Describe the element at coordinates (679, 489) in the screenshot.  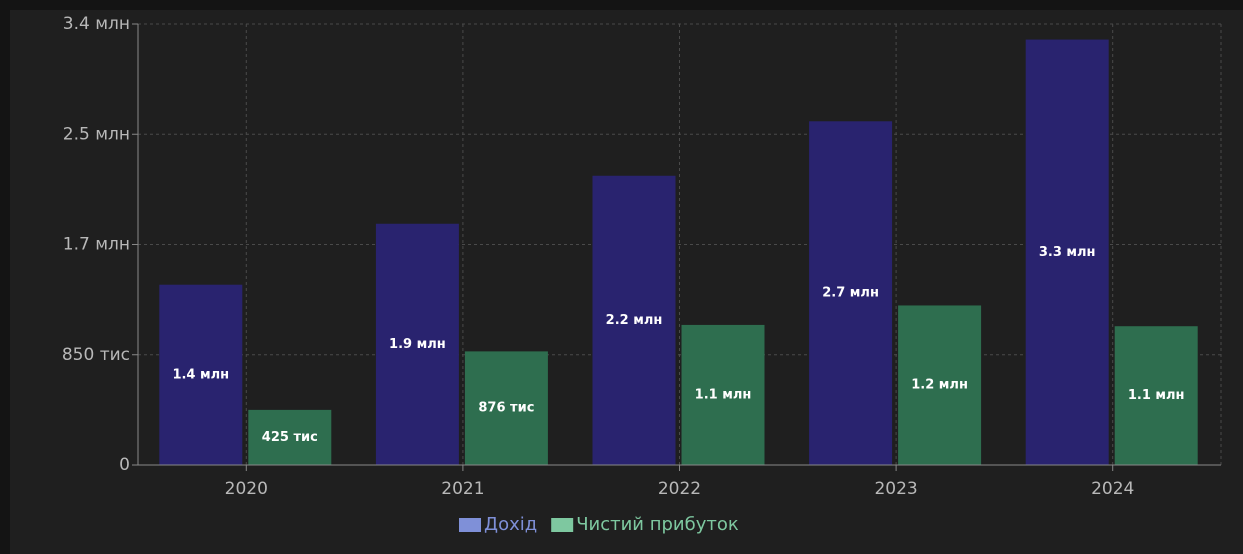
I see `x-tick-label: 2022` at that location.